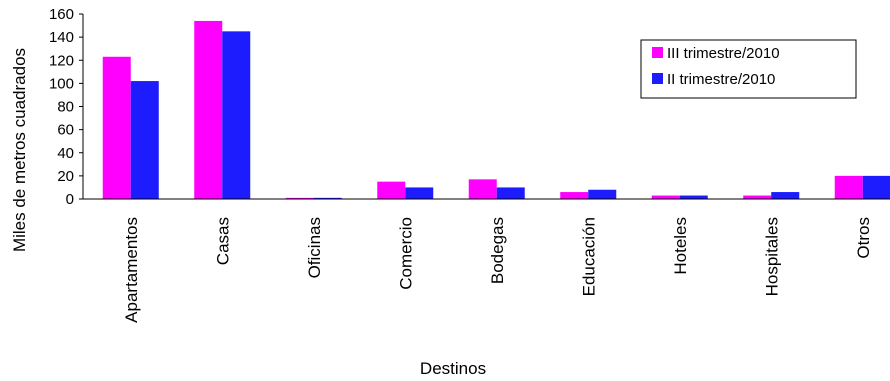 Image resolution: width=890 pixels, height=381 pixels. I want to click on bar-ii-trimestre-educación, so click(602, 194).